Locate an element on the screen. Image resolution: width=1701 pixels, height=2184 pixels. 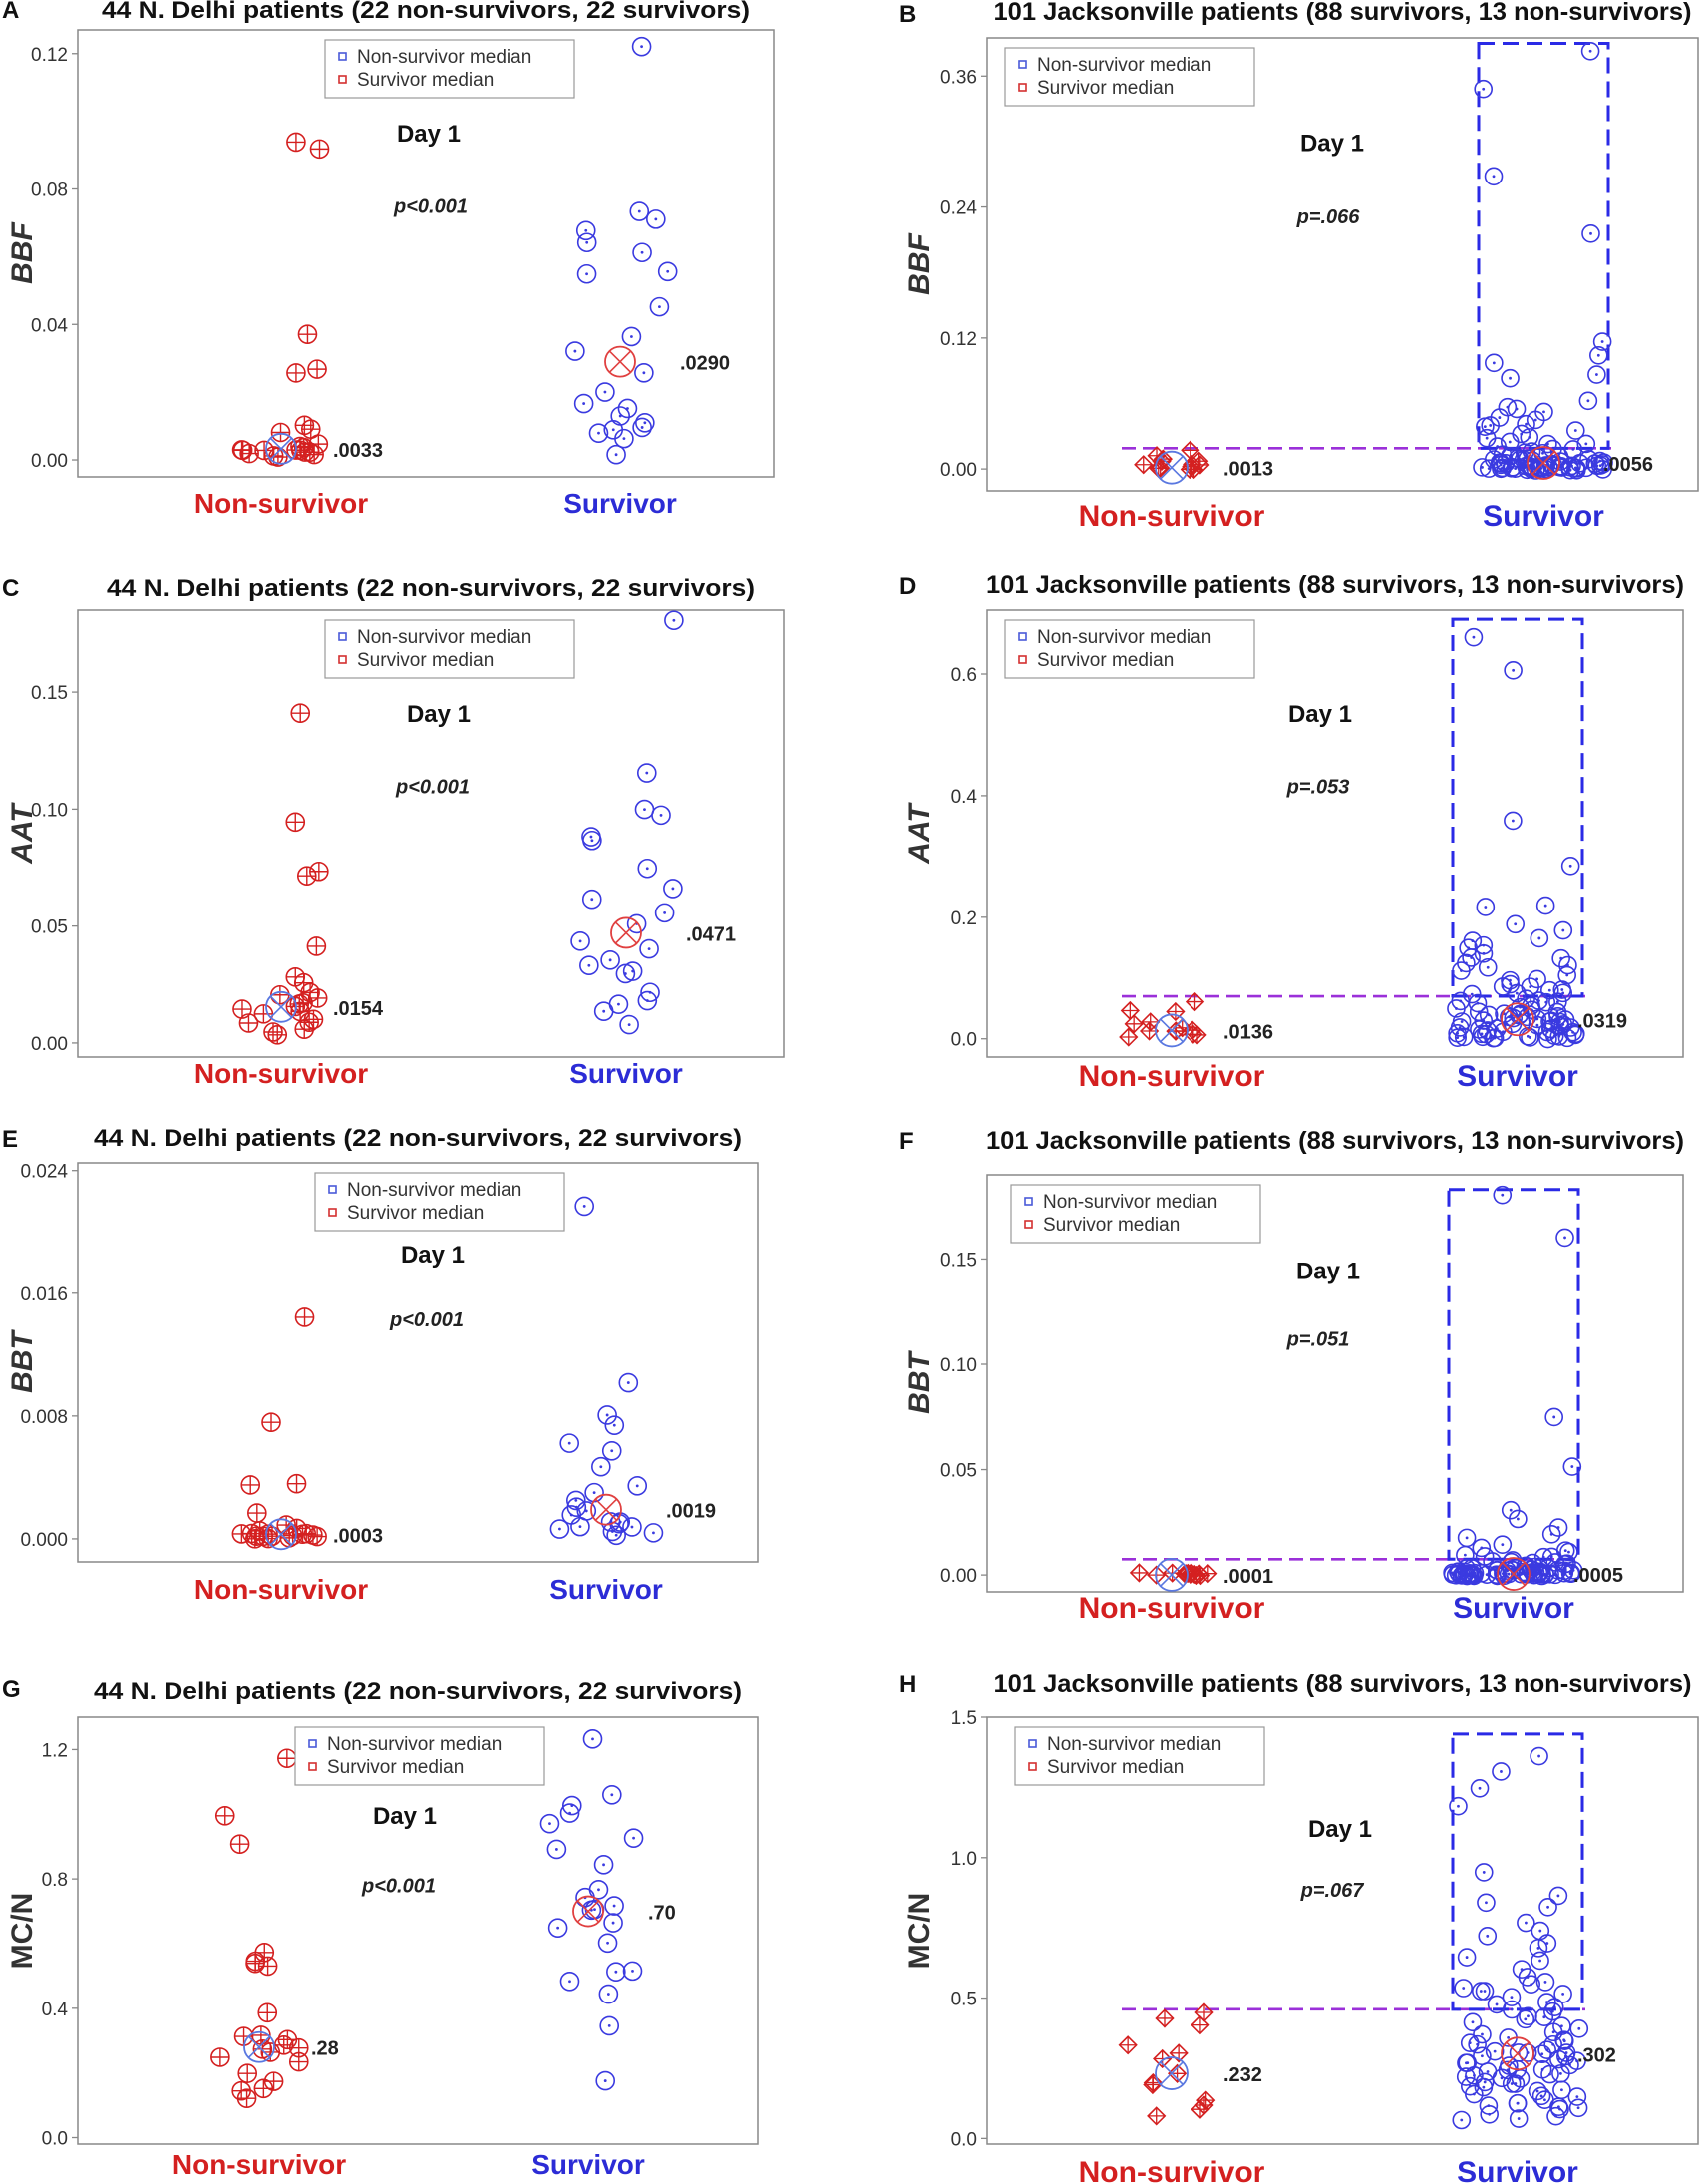
y-tick-label: 0.36 is located at coordinates (958, 77).